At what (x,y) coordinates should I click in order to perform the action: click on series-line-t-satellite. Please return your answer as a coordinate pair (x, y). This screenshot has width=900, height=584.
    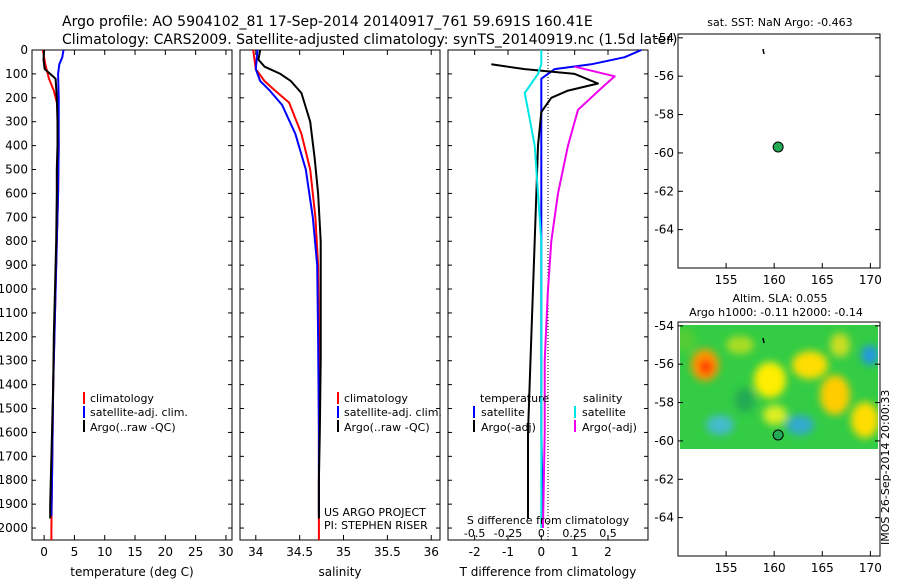
    Looking at the image, I should click on (591, 289).